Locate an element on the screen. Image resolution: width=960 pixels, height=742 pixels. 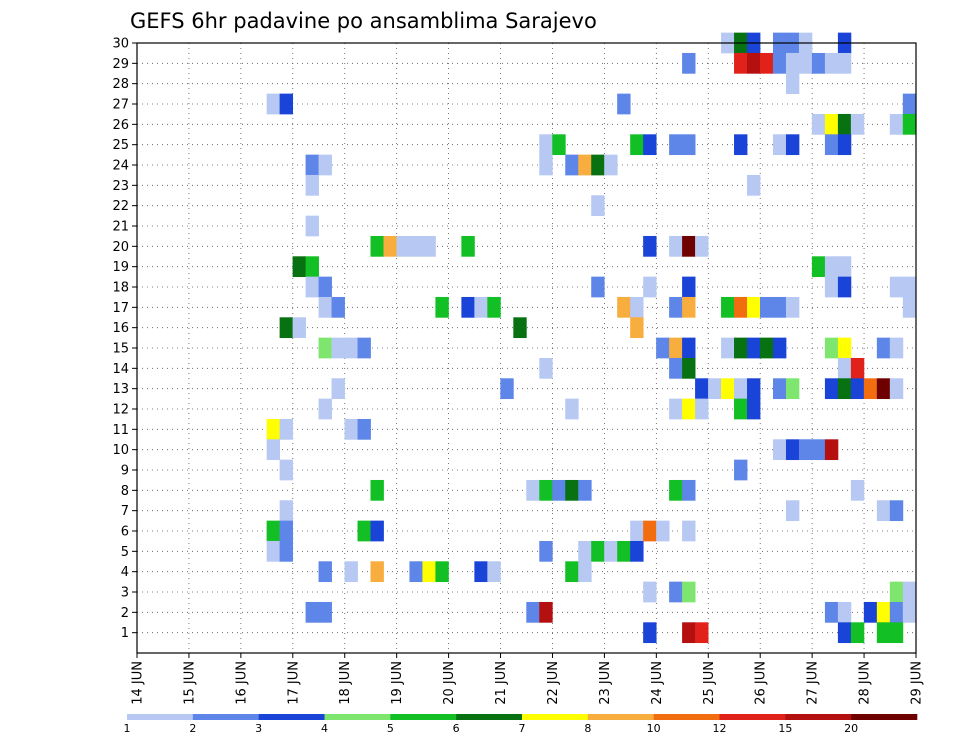
y-tick-label: 15 is located at coordinates (120, 349).